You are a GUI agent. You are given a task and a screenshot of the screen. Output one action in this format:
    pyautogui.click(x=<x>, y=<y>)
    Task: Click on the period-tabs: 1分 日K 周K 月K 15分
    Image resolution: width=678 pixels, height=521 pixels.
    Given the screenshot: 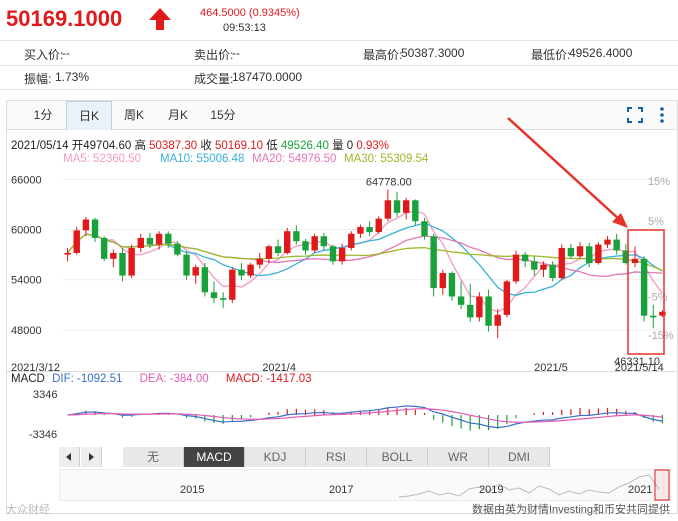 What is the action you would take?
    pyautogui.click(x=342, y=115)
    